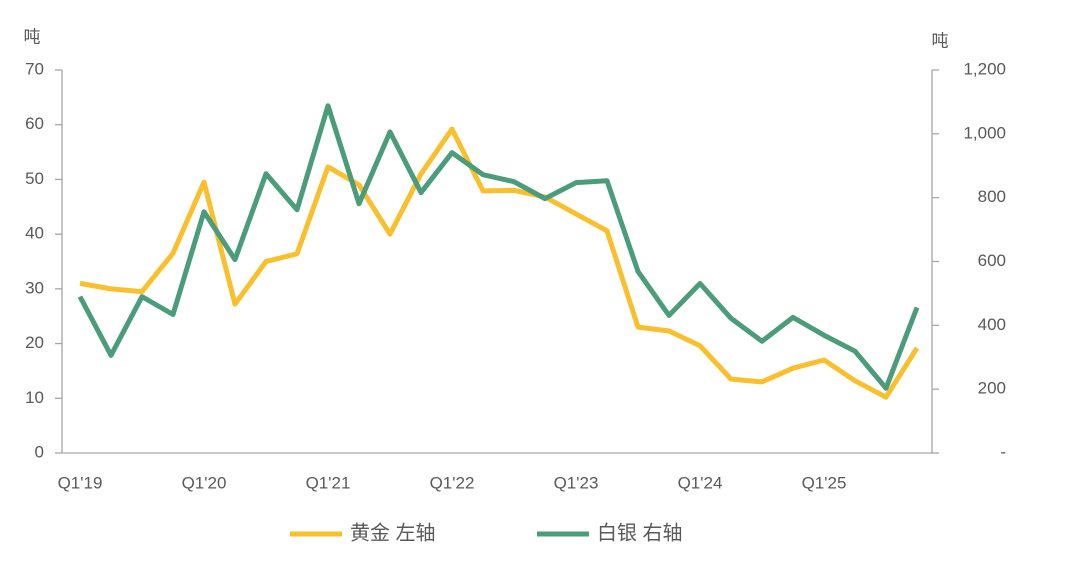  What do you see at coordinates (204, 482) in the screenshot?
I see `x-tick-label: Q1'20` at bounding box center [204, 482].